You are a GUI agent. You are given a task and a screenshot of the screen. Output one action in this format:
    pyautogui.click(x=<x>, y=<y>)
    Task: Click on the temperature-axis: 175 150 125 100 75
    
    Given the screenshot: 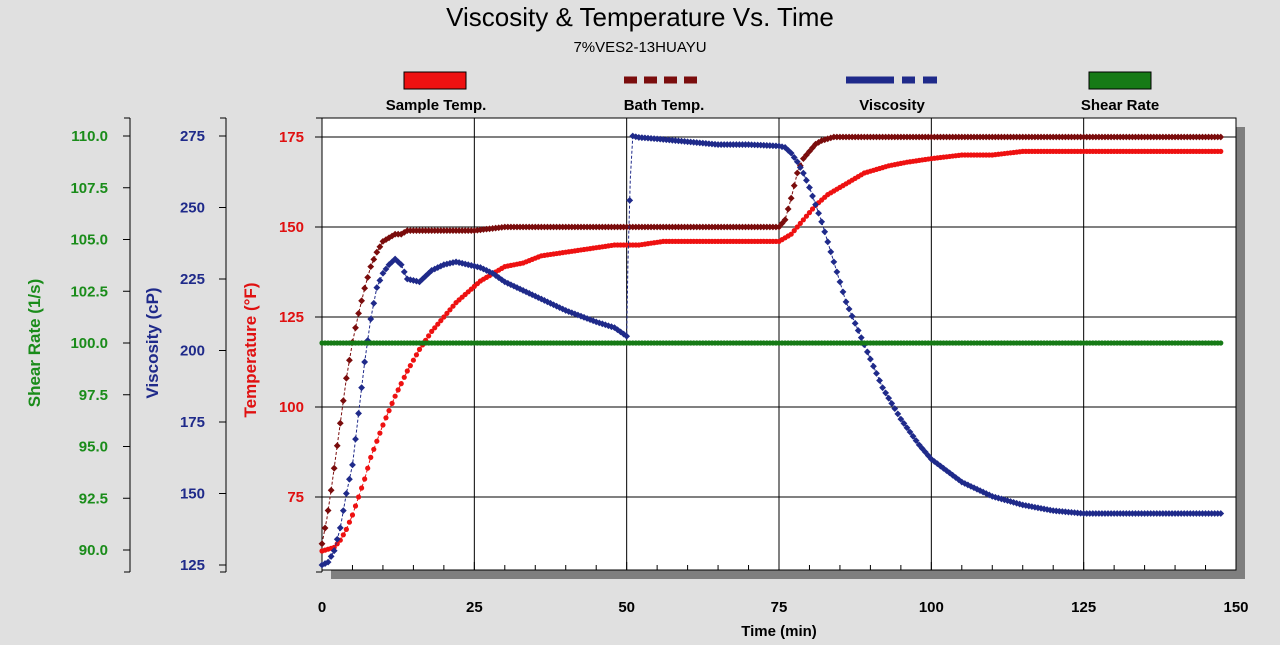 What is the action you would take?
    pyautogui.click(x=301, y=345)
    